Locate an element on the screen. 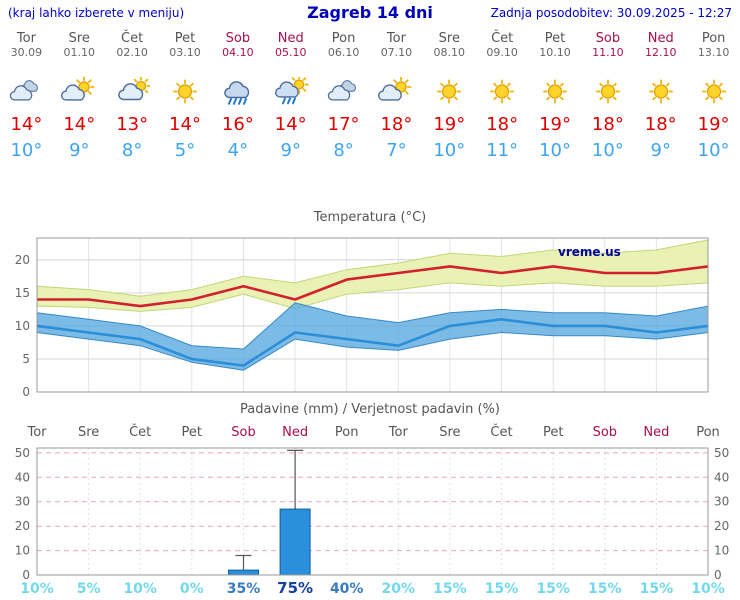  max-temperature: 17° is located at coordinates (343, 124).